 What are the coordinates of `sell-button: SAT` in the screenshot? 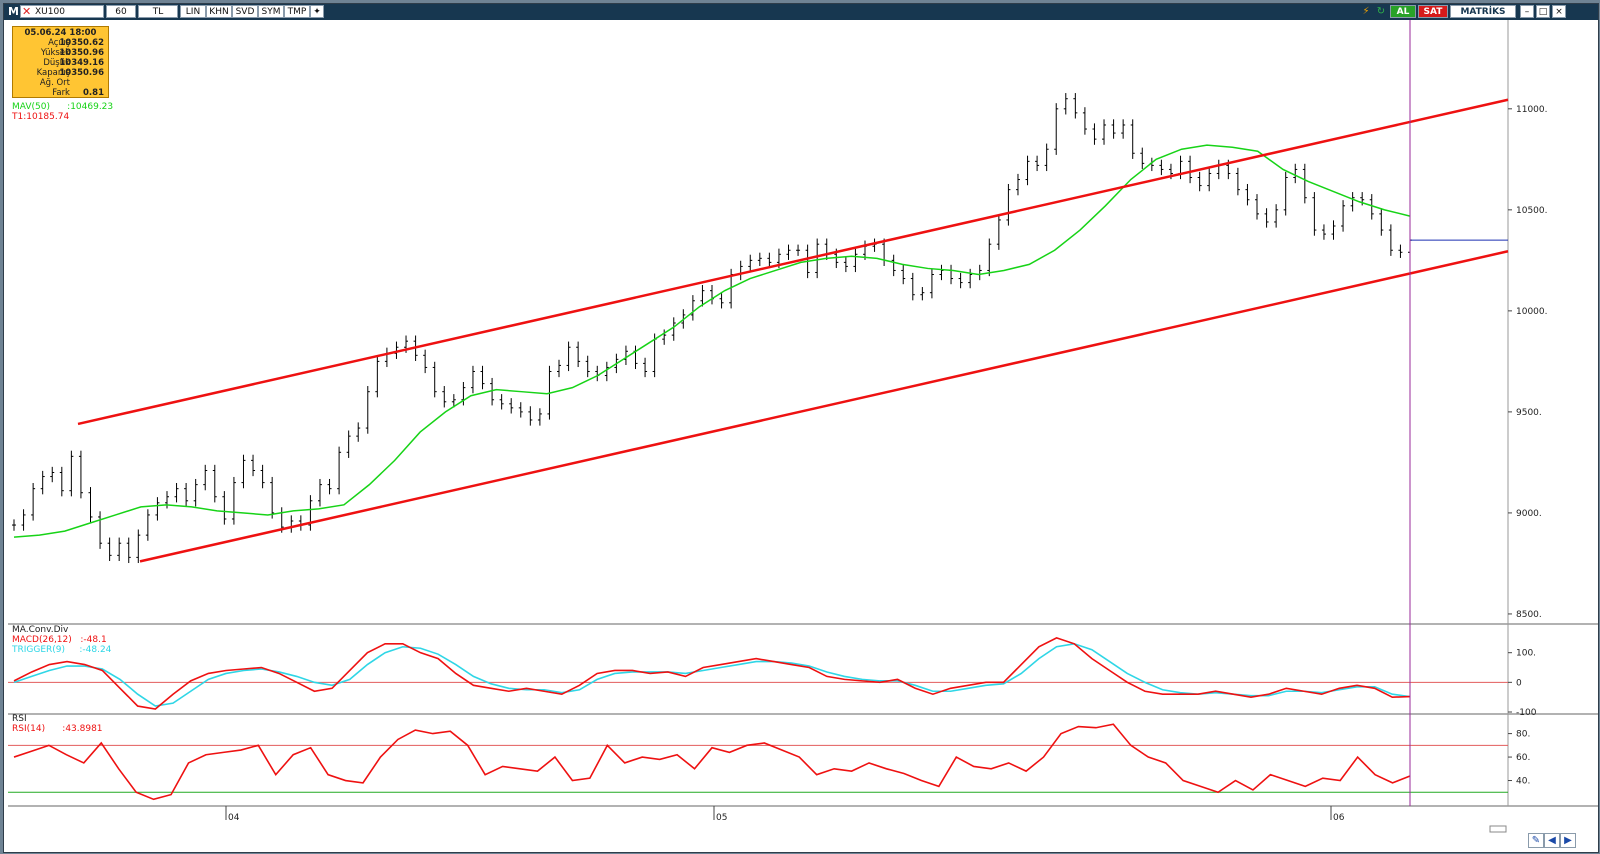 It's located at (1433, 11).